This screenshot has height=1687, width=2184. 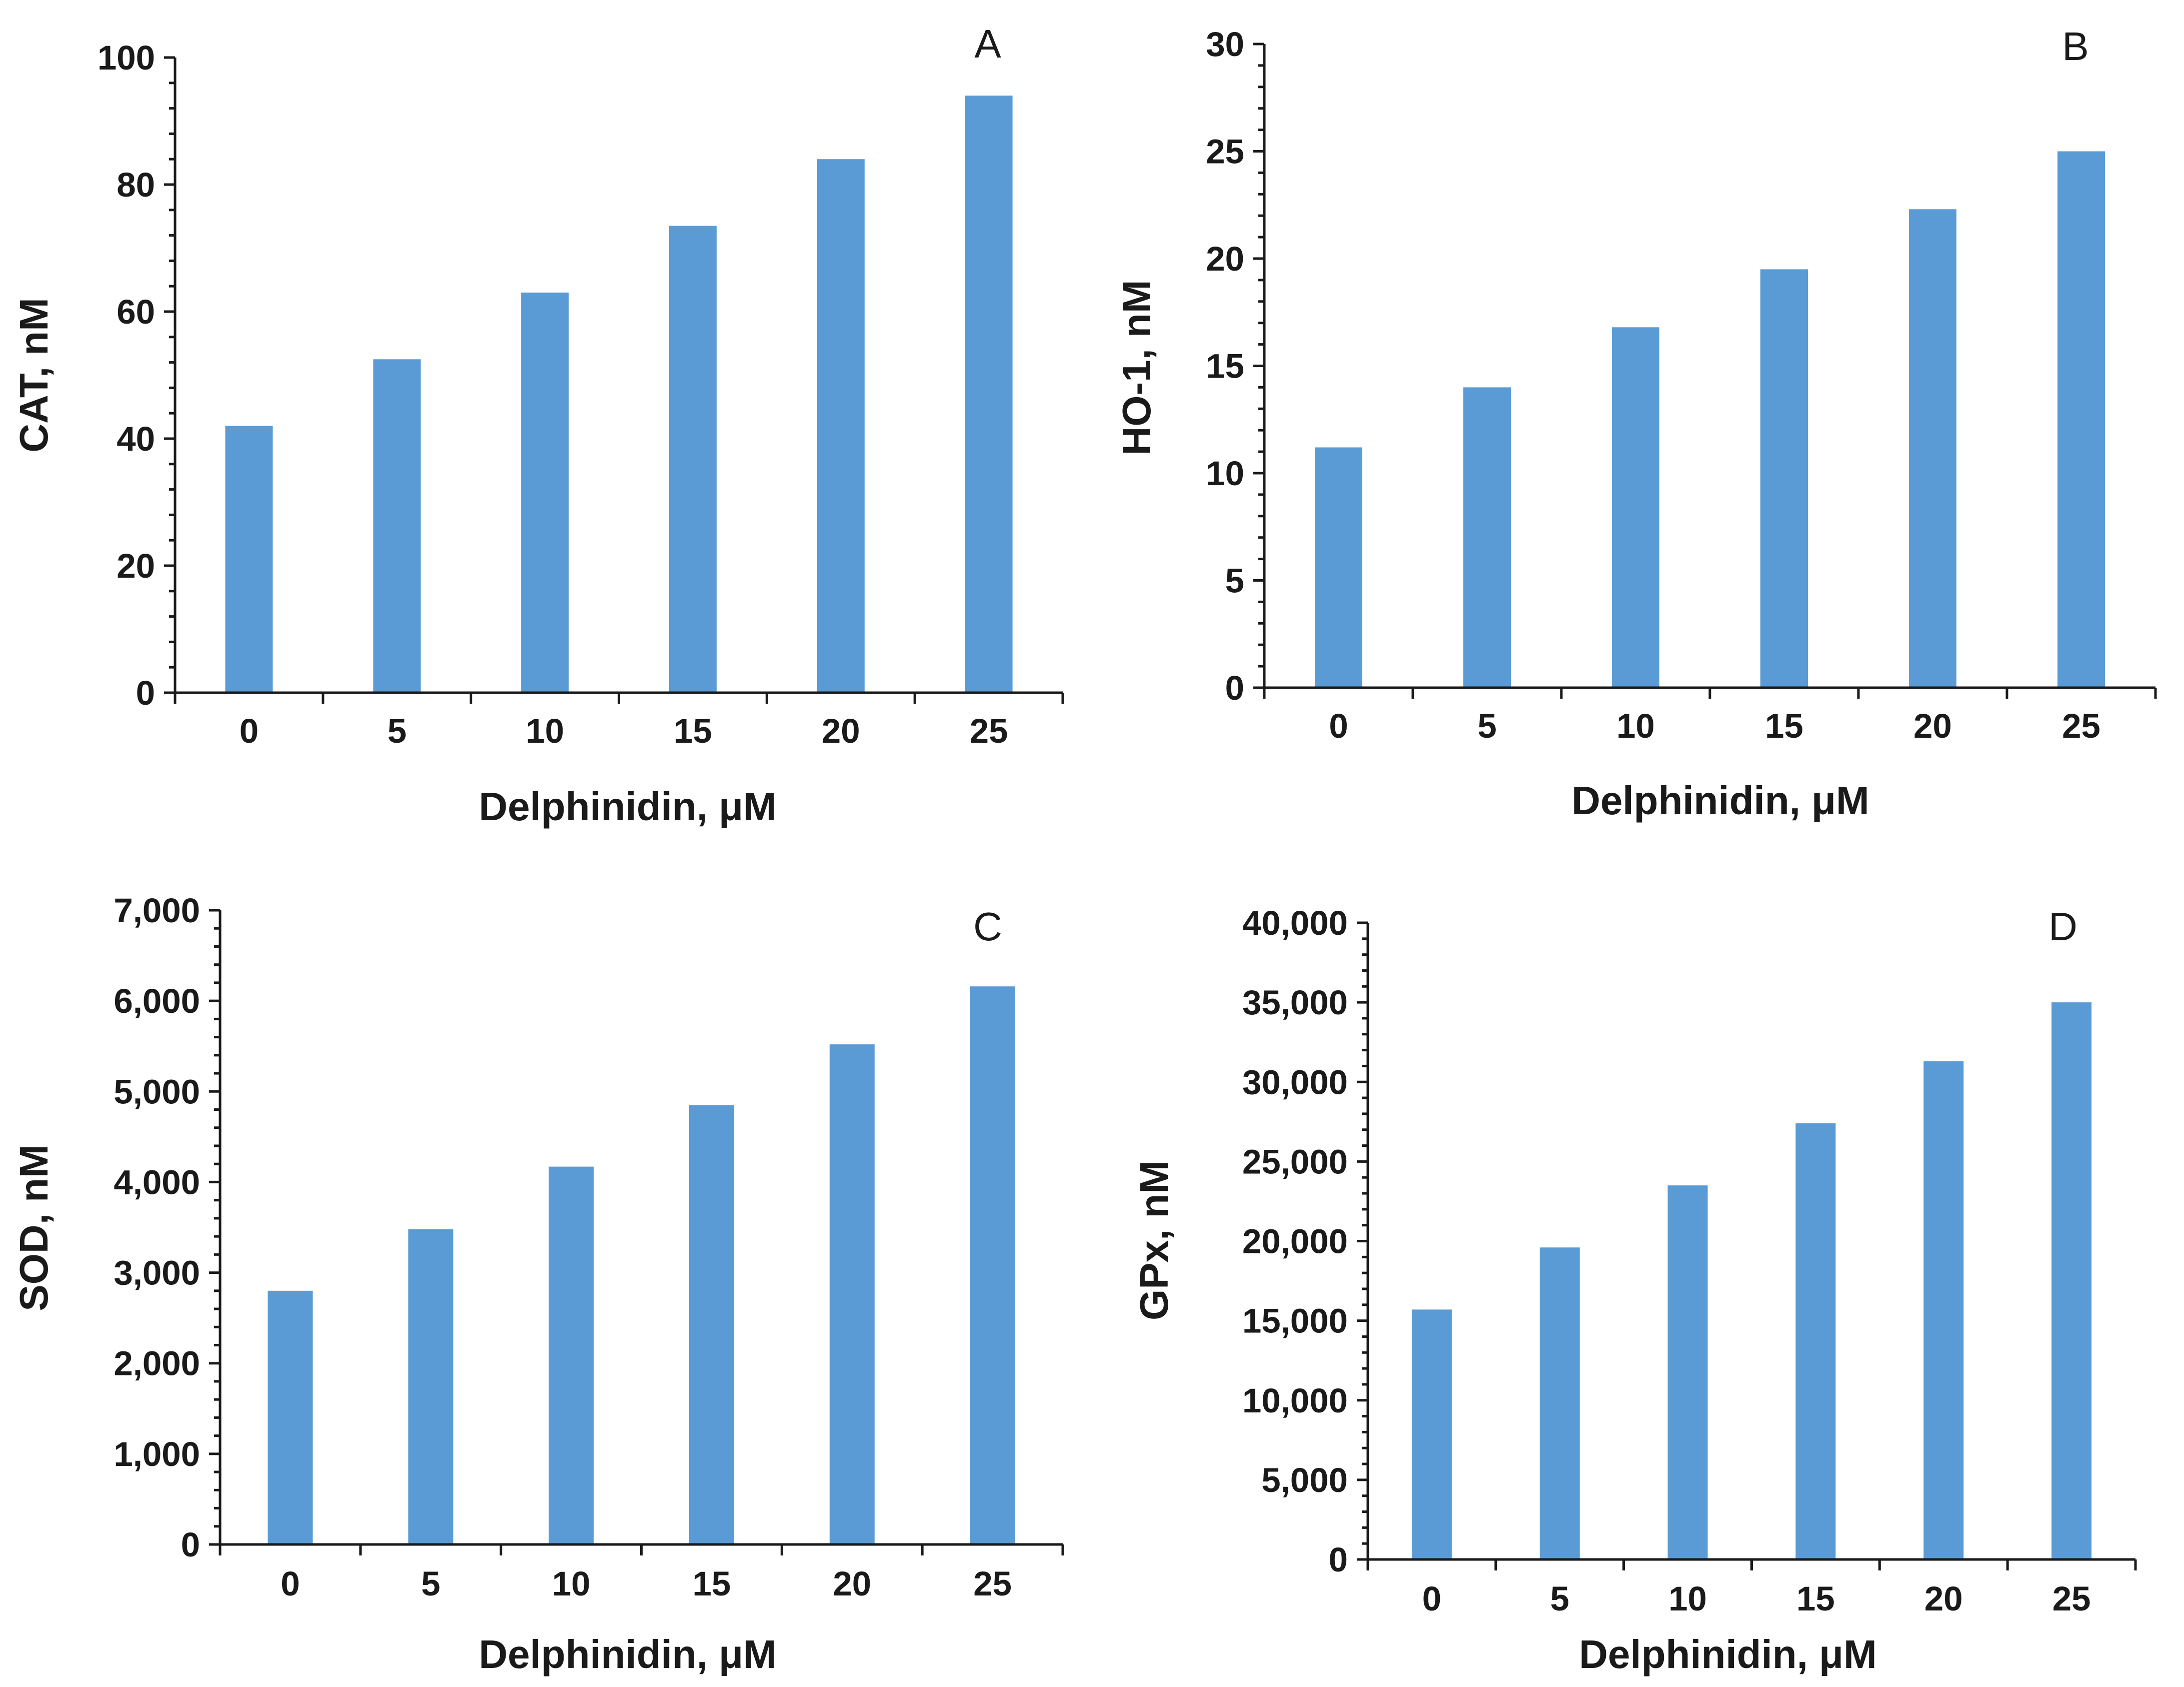 I want to click on panel-letter: D, so click(x=2062, y=926).